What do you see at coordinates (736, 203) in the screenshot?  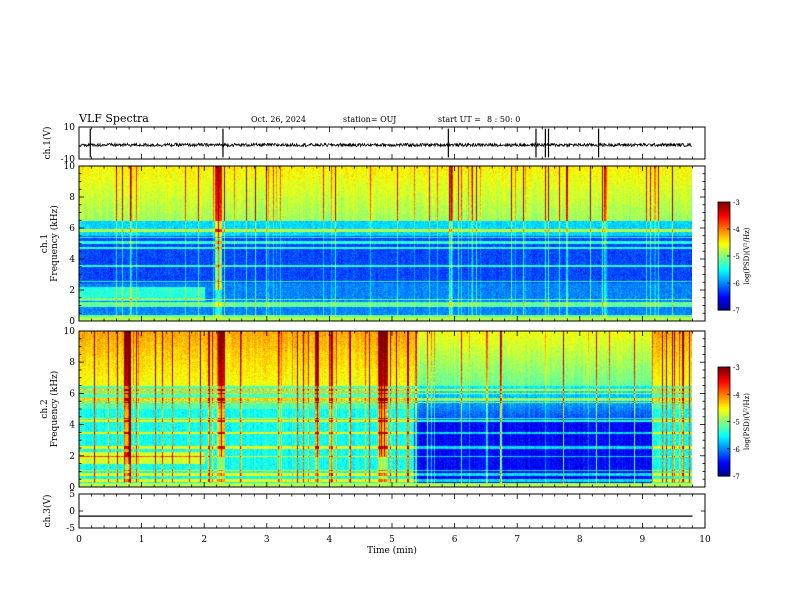 I see `colorbar-ch1-tick-label: -3` at bounding box center [736, 203].